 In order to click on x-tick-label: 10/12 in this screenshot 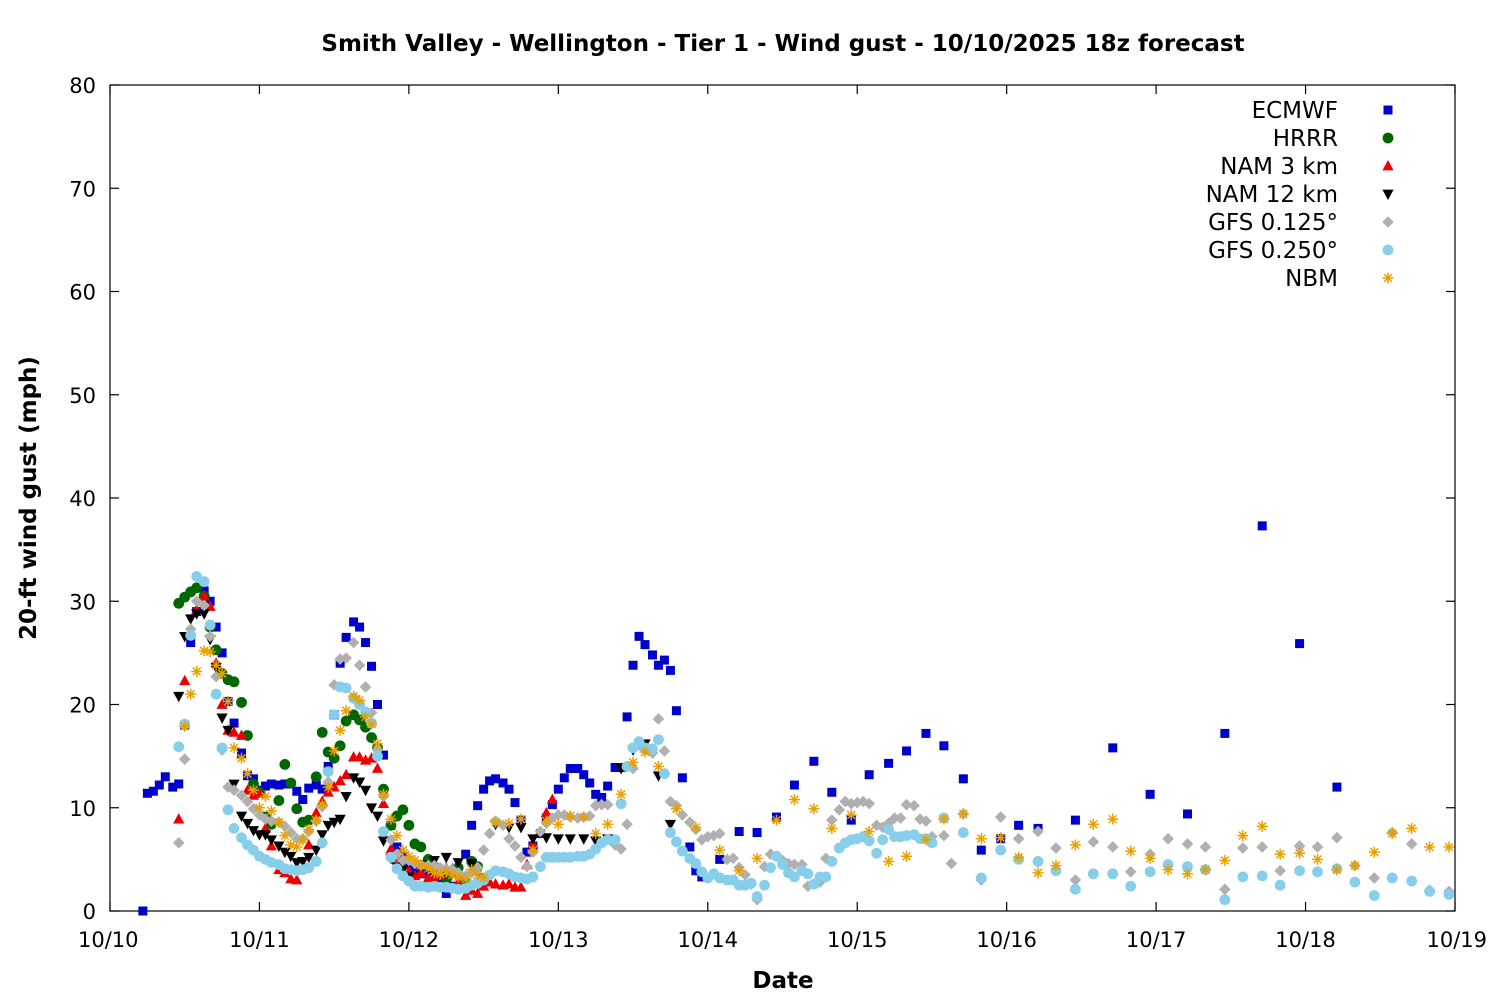, I will do `click(409, 940)`.